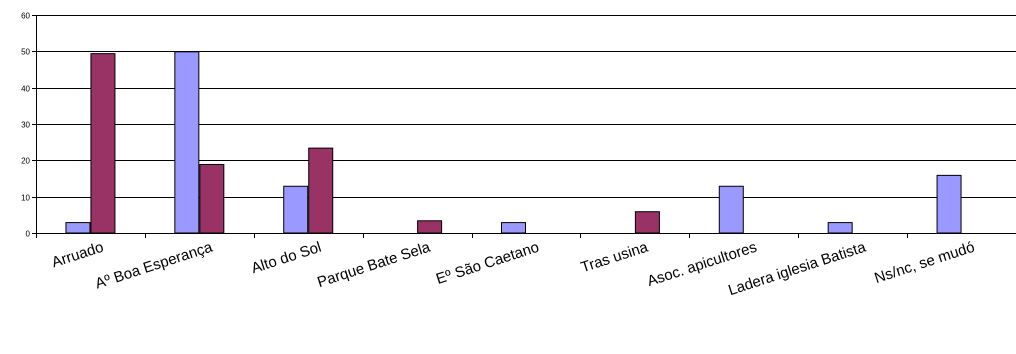  I want to click on x-category-label: Eº São Caetano, so click(487, 263).